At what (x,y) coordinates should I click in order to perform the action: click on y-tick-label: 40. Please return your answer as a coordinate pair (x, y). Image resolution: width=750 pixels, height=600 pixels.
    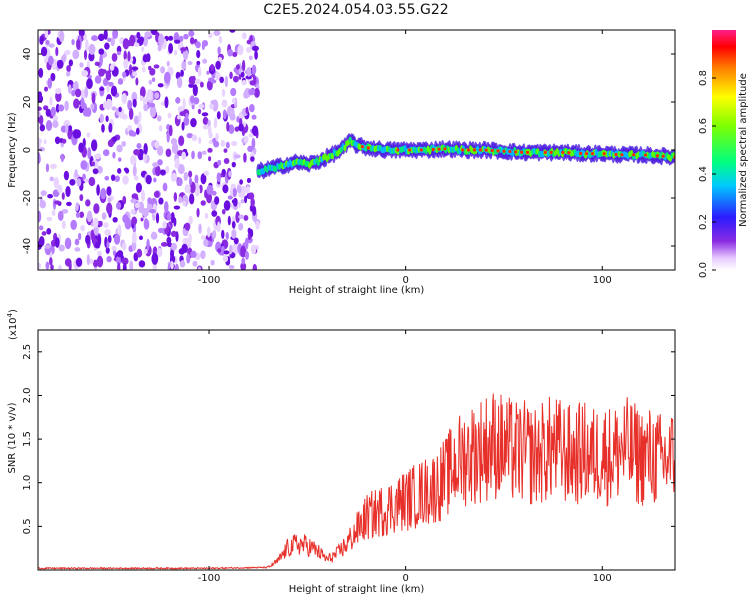
    Looking at the image, I should click on (27, 54).